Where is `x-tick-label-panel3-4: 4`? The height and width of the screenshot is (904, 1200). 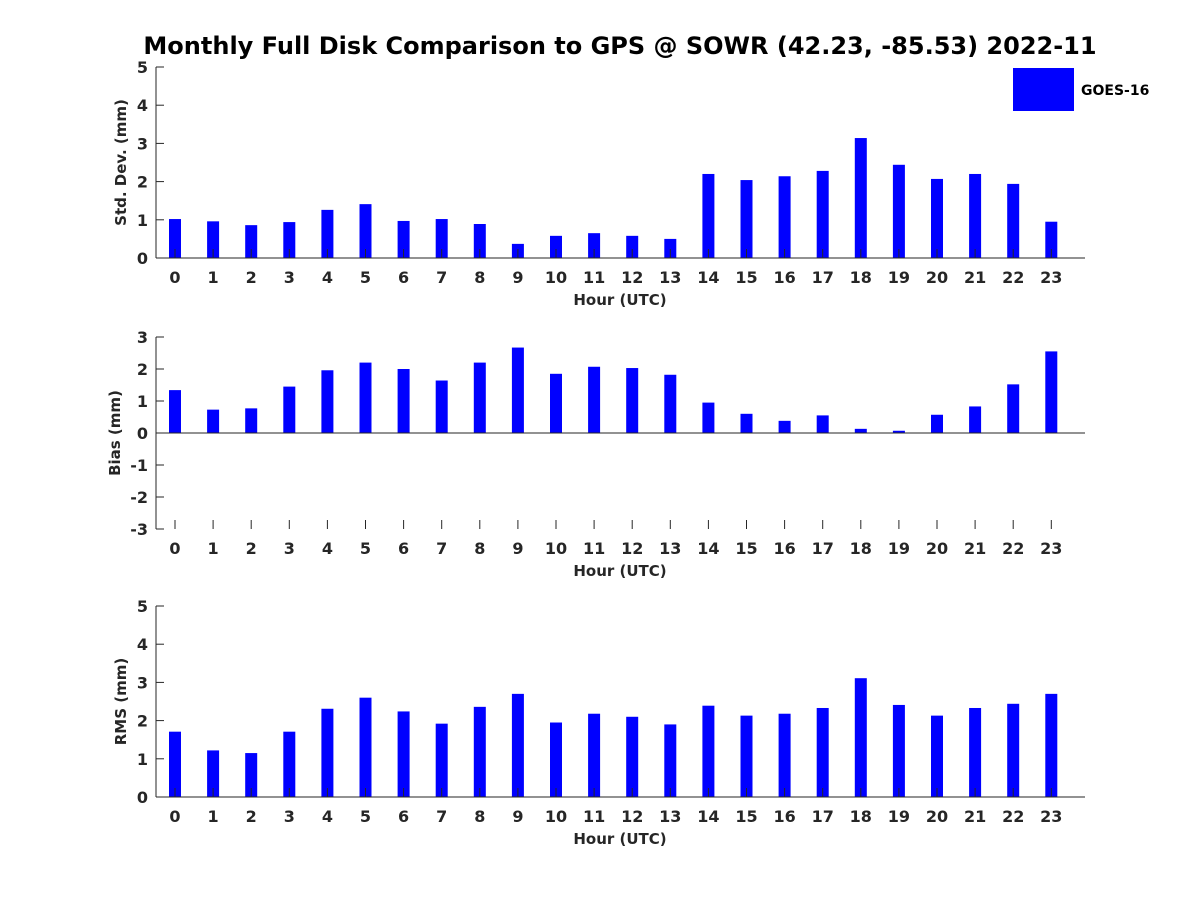
x-tick-label-panel3-4: 4 is located at coordinates (327, 816).